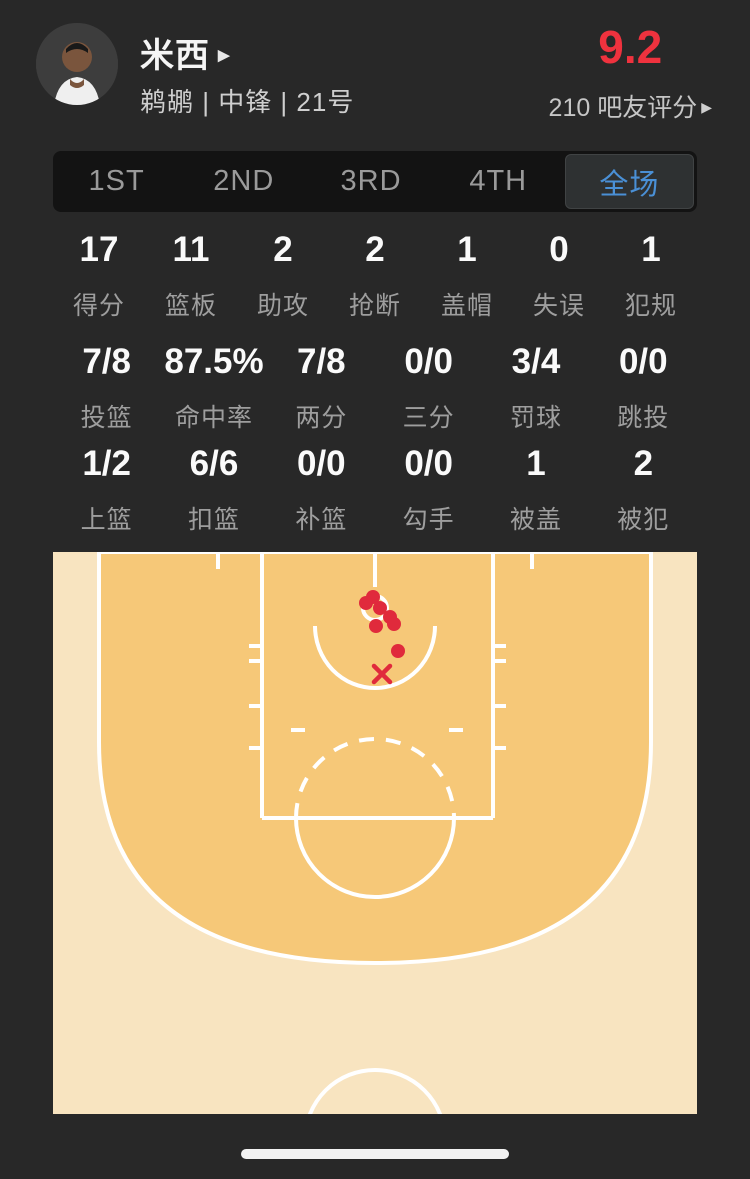 This screenshot has width=750, height=1179. I want to click on stat-fg-pct: 87.5% 命中率, so click(213, 388).